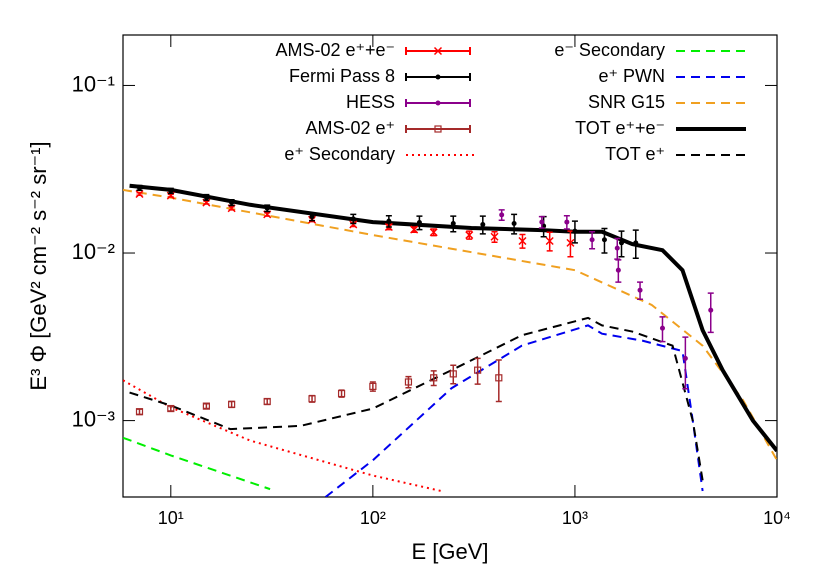 This screenshot has width=830, height=581. What do you see at coordinates (93, 251) in the screenshot?
I see `y-tick-label: 10⁻²` at bounding box center [93, 251].